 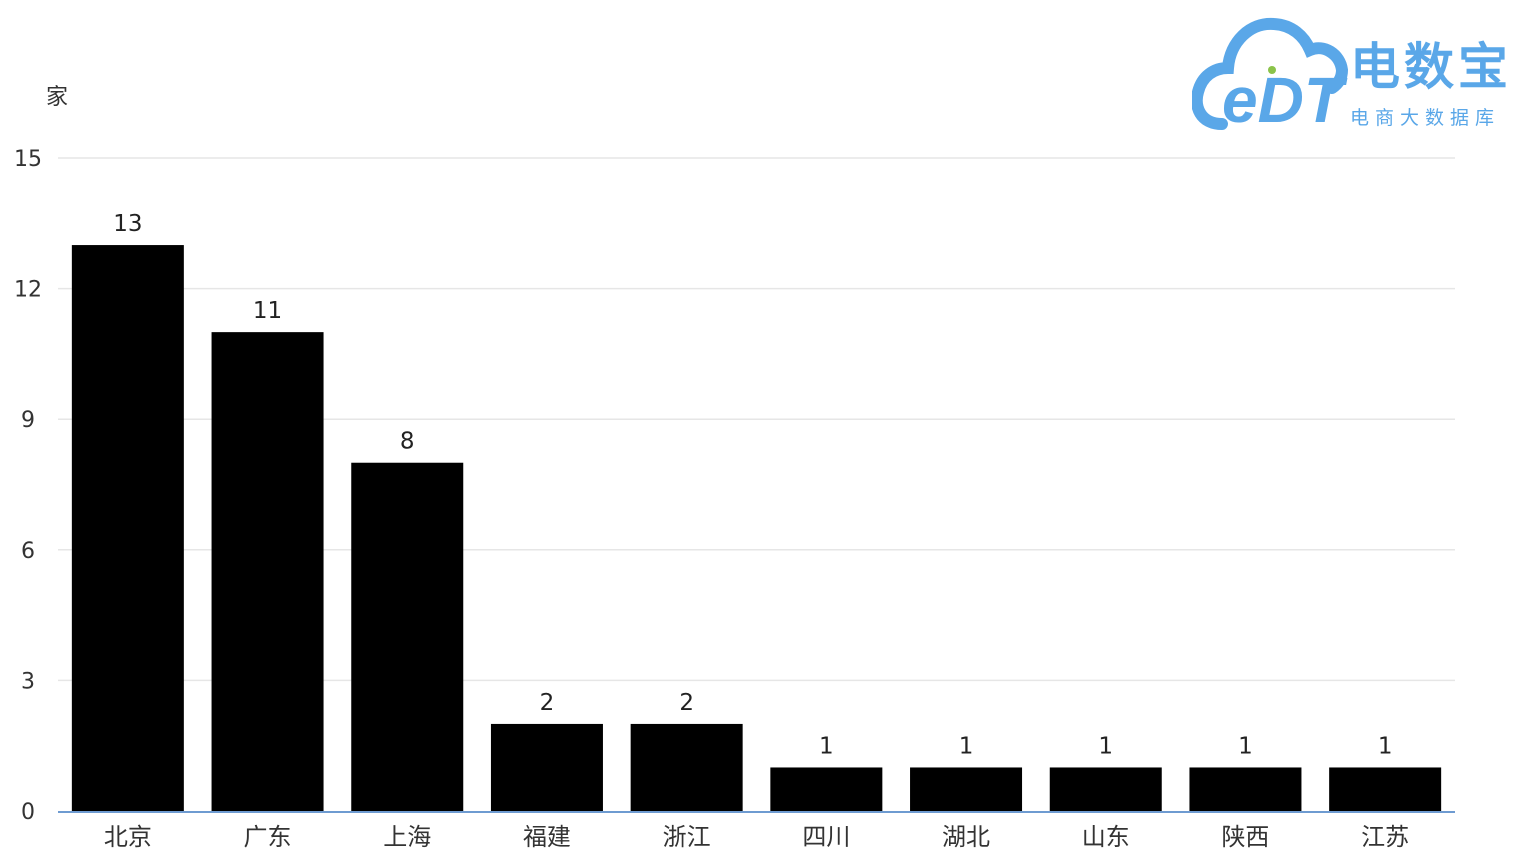 What do you see at coordinates (826, 837) in the screenshot?
I see `x-tick-label: 四川` at bounding box center [826, 837].